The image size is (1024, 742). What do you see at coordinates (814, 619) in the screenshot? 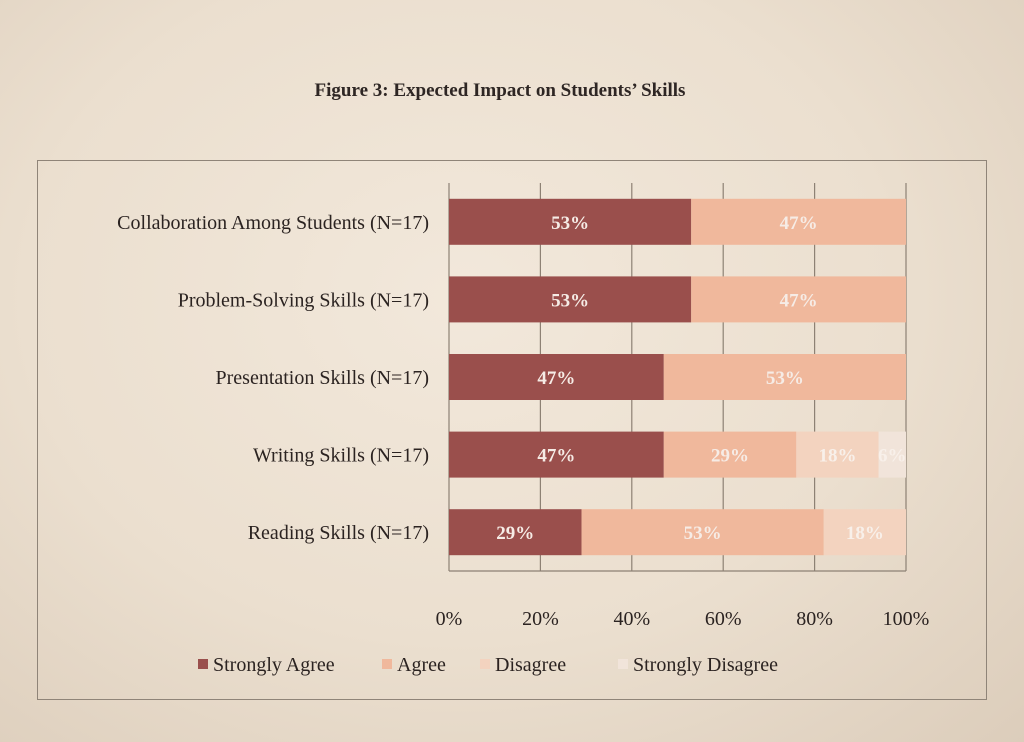
I see `x-tick-label: 80%` at bounding box center [814, 619].